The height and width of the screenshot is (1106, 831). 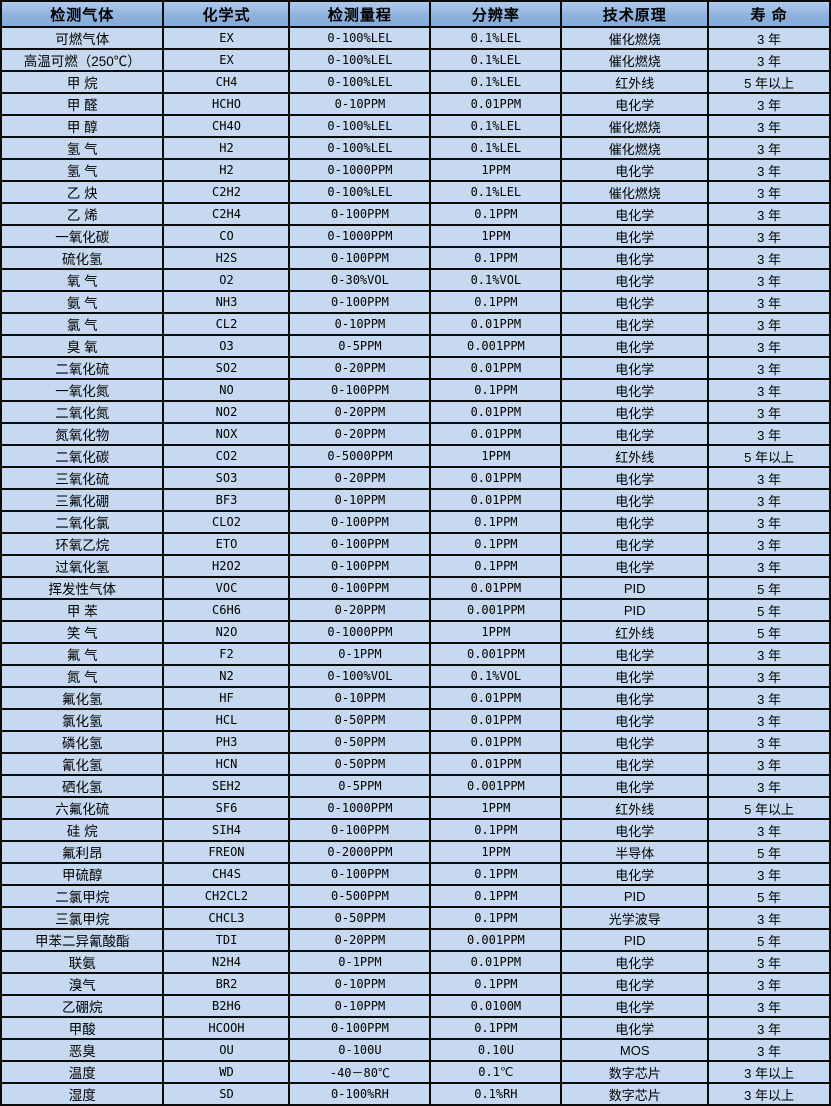 I want to click on cell-gas-name: 联氨, so click(x=82, y=962).